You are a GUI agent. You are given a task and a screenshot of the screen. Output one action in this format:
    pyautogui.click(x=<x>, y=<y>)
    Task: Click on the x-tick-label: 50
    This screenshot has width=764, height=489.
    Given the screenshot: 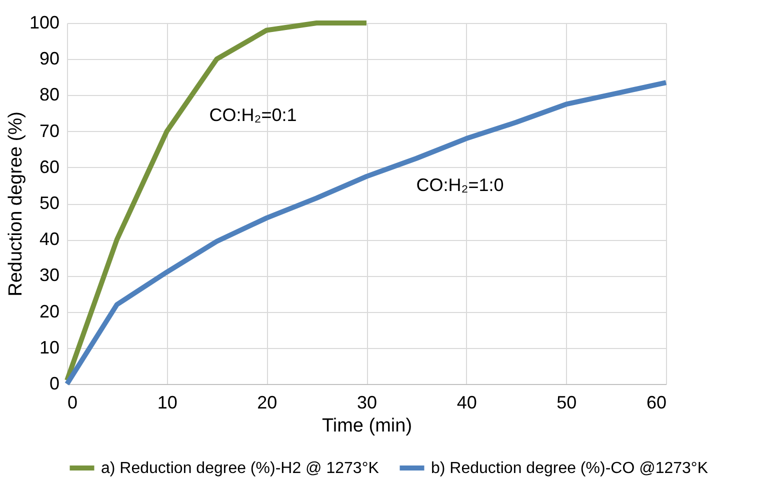 What is the action you would take?
    pyautogui.click(x=566, y=402)
    